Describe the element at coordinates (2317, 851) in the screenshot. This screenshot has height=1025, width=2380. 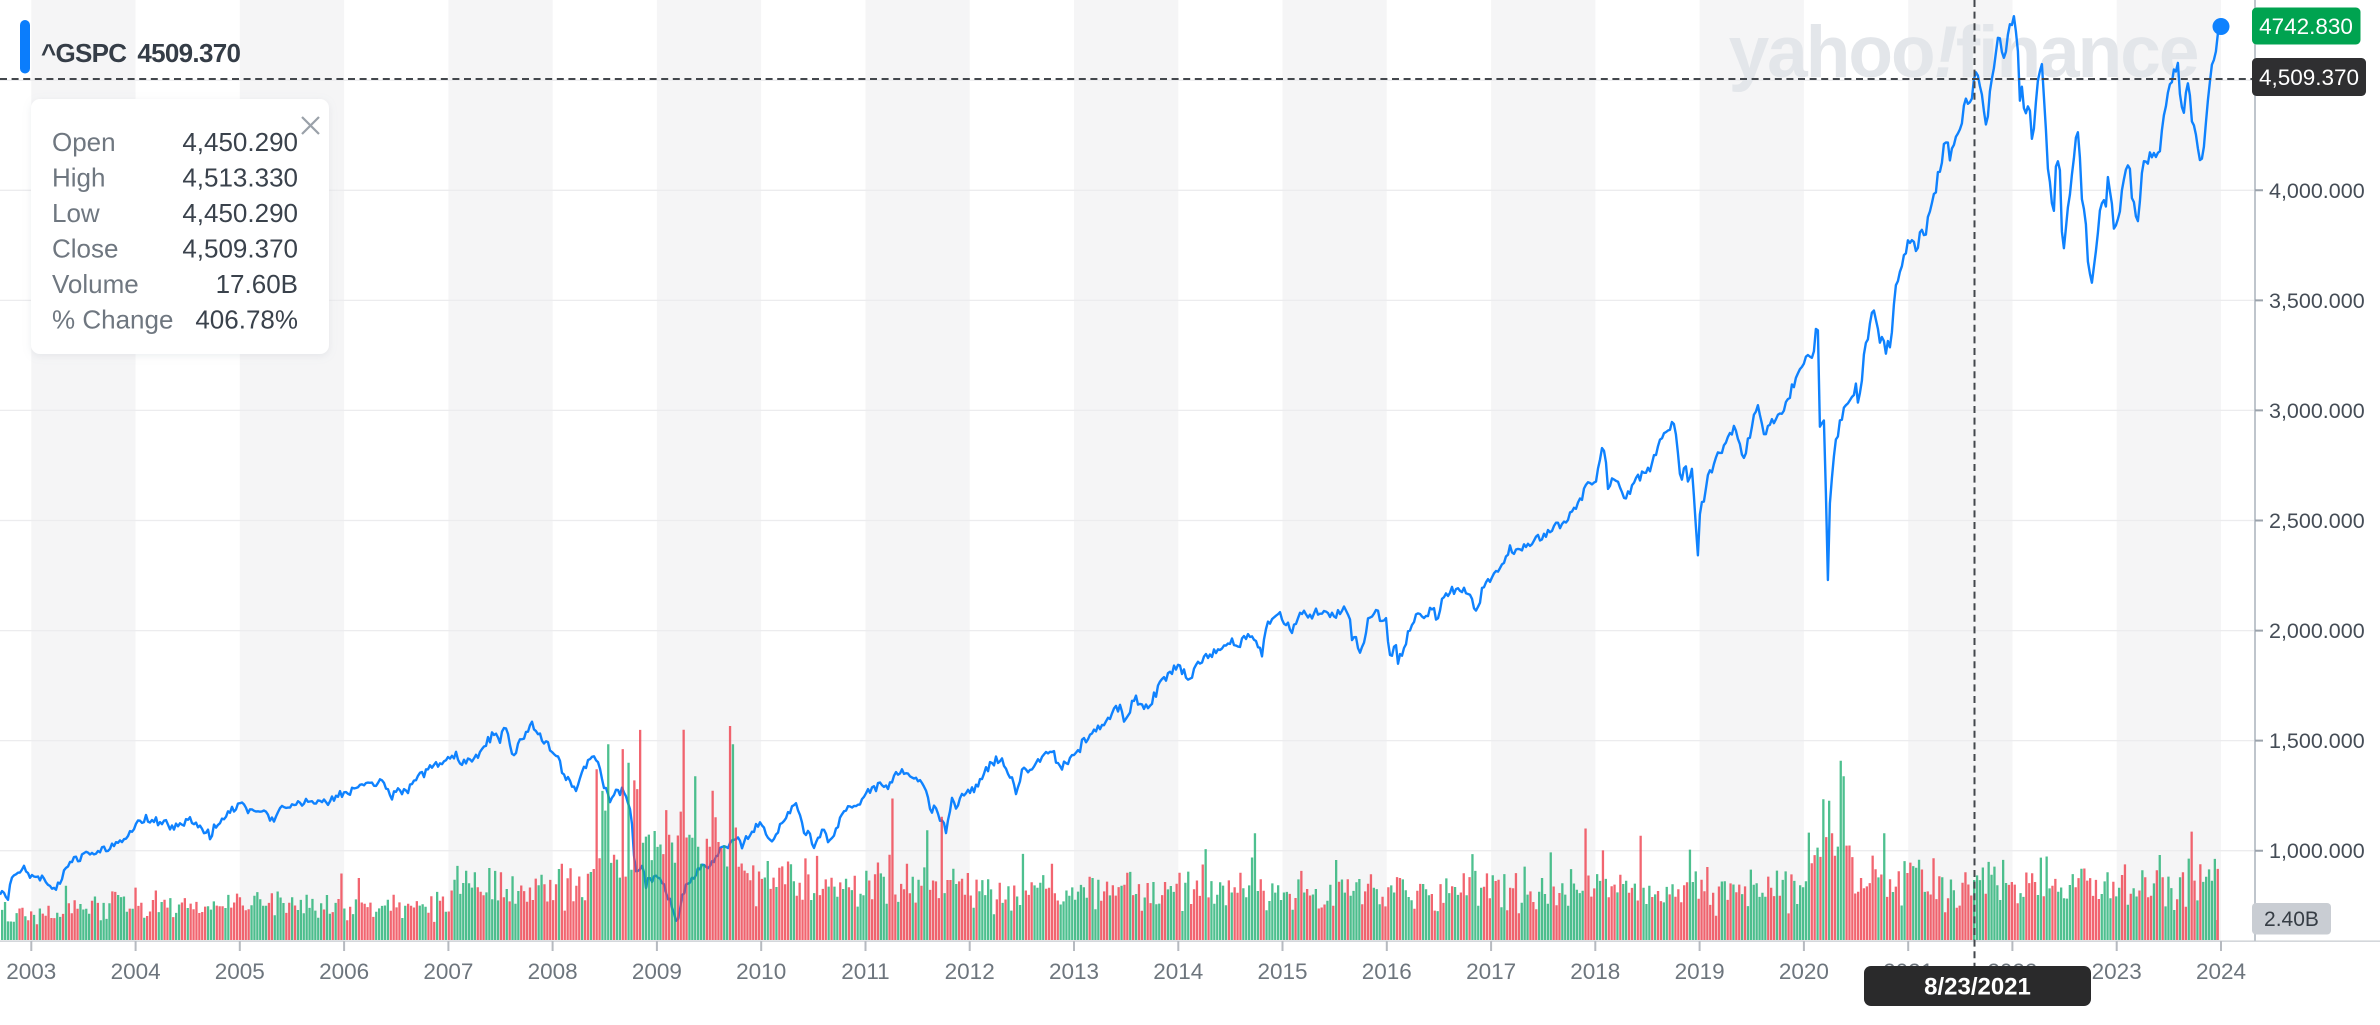
I see `svg-text: 1,000.000` at that location.